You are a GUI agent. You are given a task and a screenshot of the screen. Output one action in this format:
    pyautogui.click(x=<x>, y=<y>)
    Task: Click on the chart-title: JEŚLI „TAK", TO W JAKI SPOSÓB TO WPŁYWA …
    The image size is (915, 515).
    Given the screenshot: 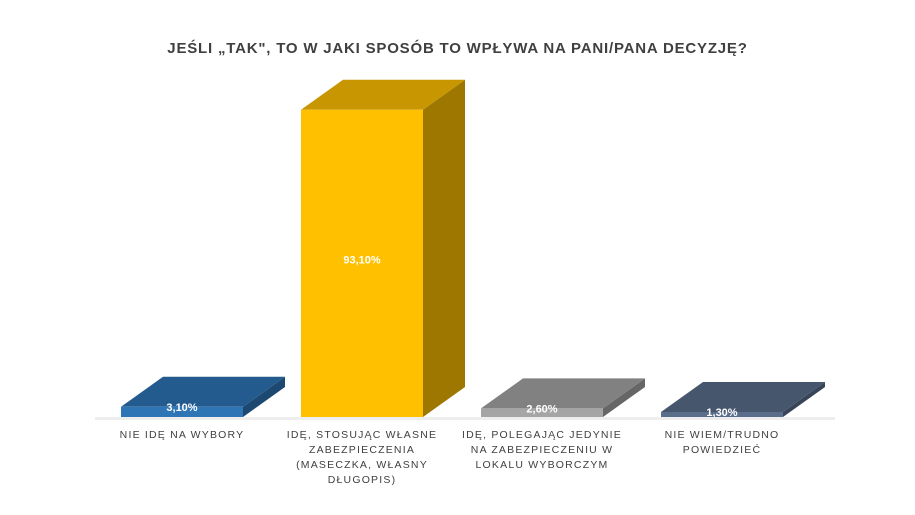 What is the action you would take?
    pyautogui.click(x=457, y=48)
    